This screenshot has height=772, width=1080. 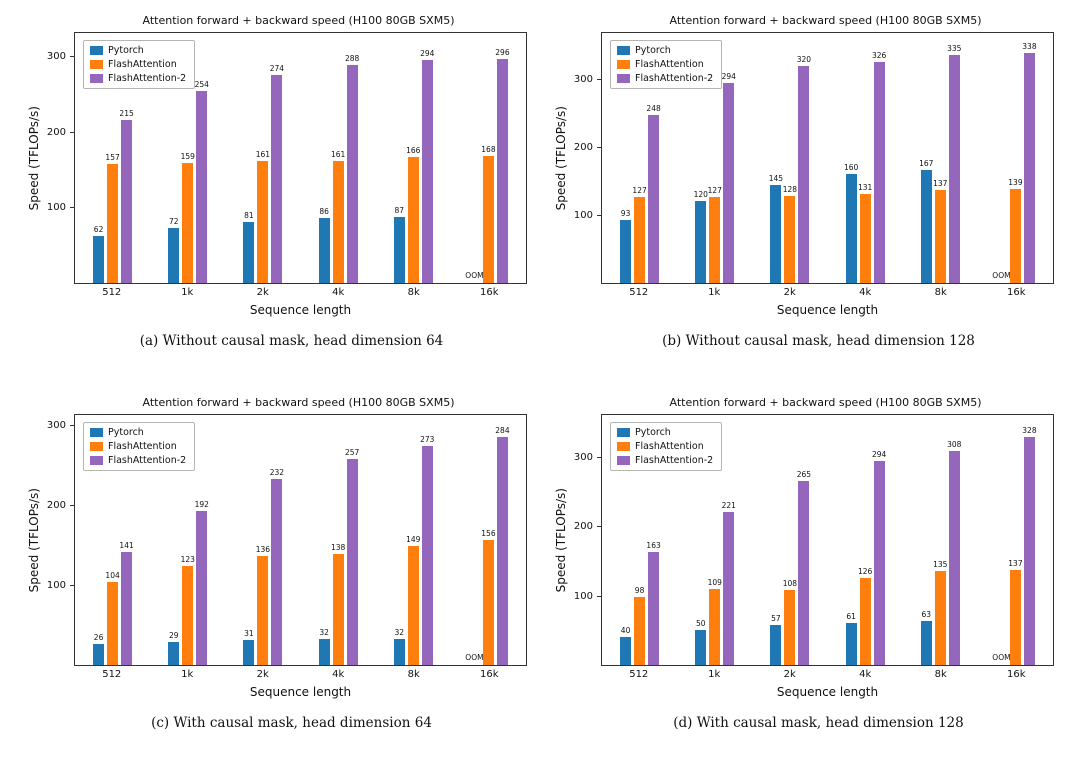 What do you see at coordinates (653, 545) in the screenshot?
I see `bar-value-label: 163` at bounding box center [653, 545].